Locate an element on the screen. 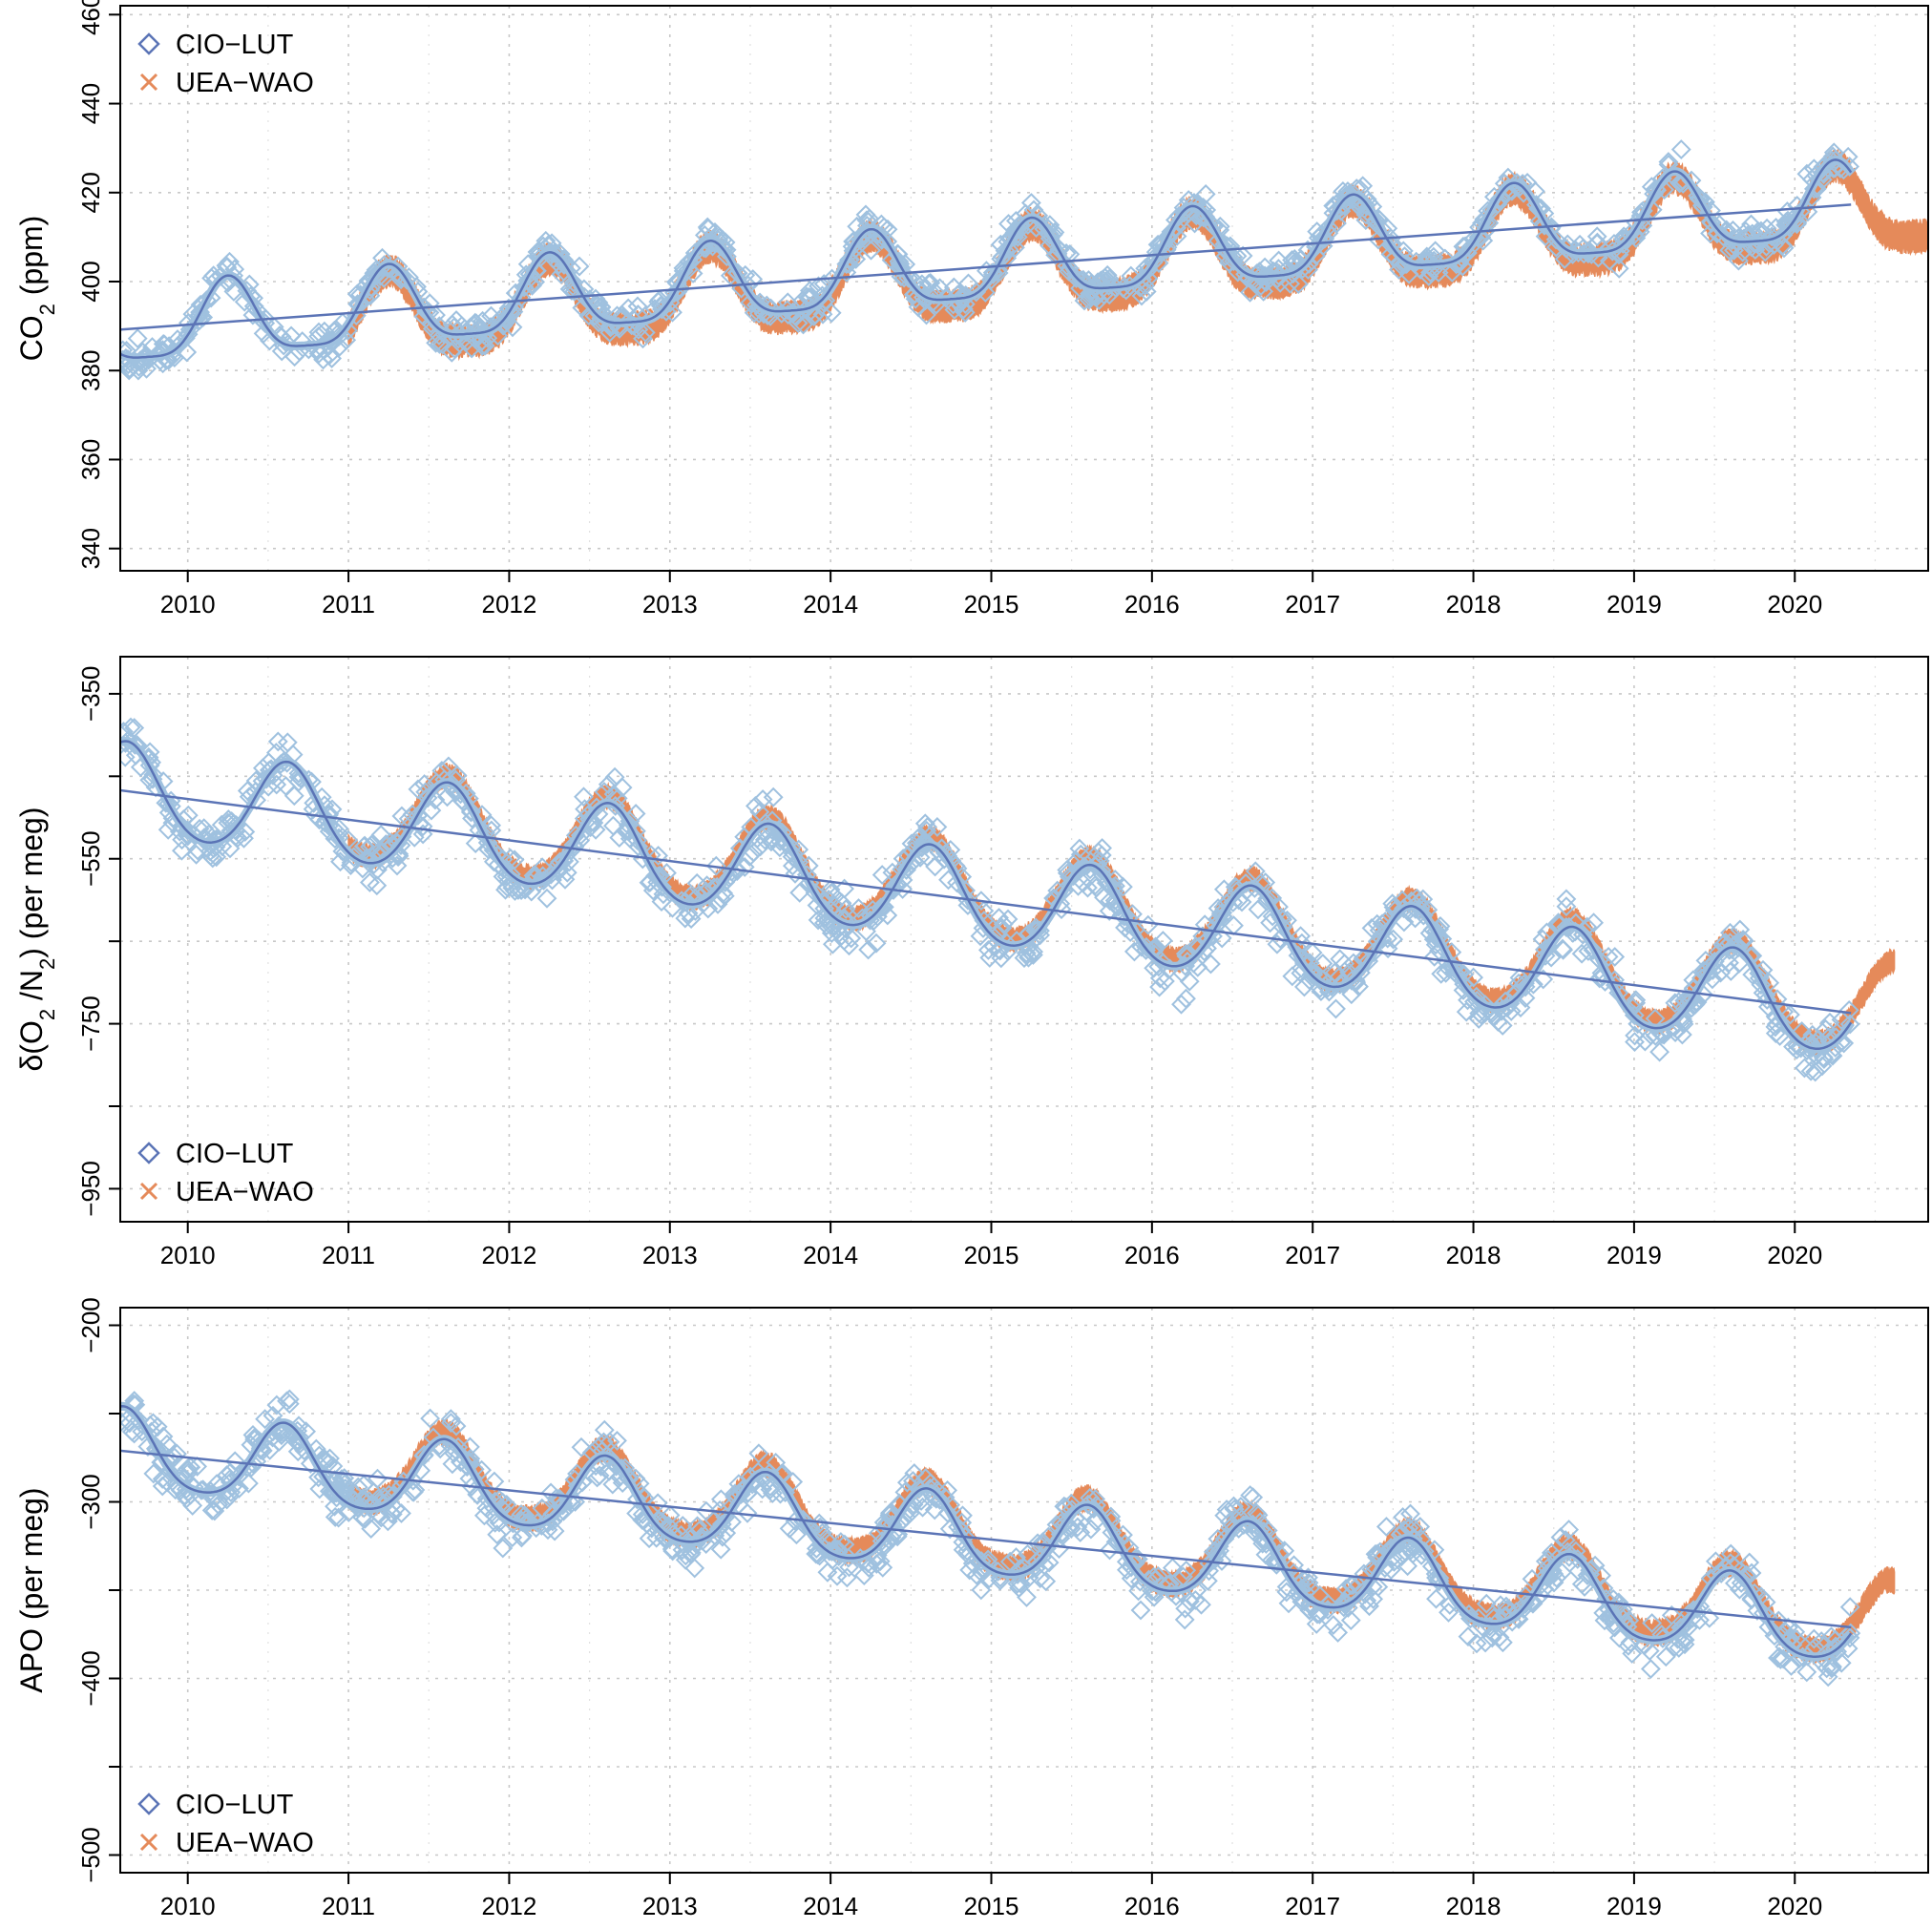 This screenshot has width=1932, height=1929. co2-y-tick-label: 460 is located at coordinates (90, 18).